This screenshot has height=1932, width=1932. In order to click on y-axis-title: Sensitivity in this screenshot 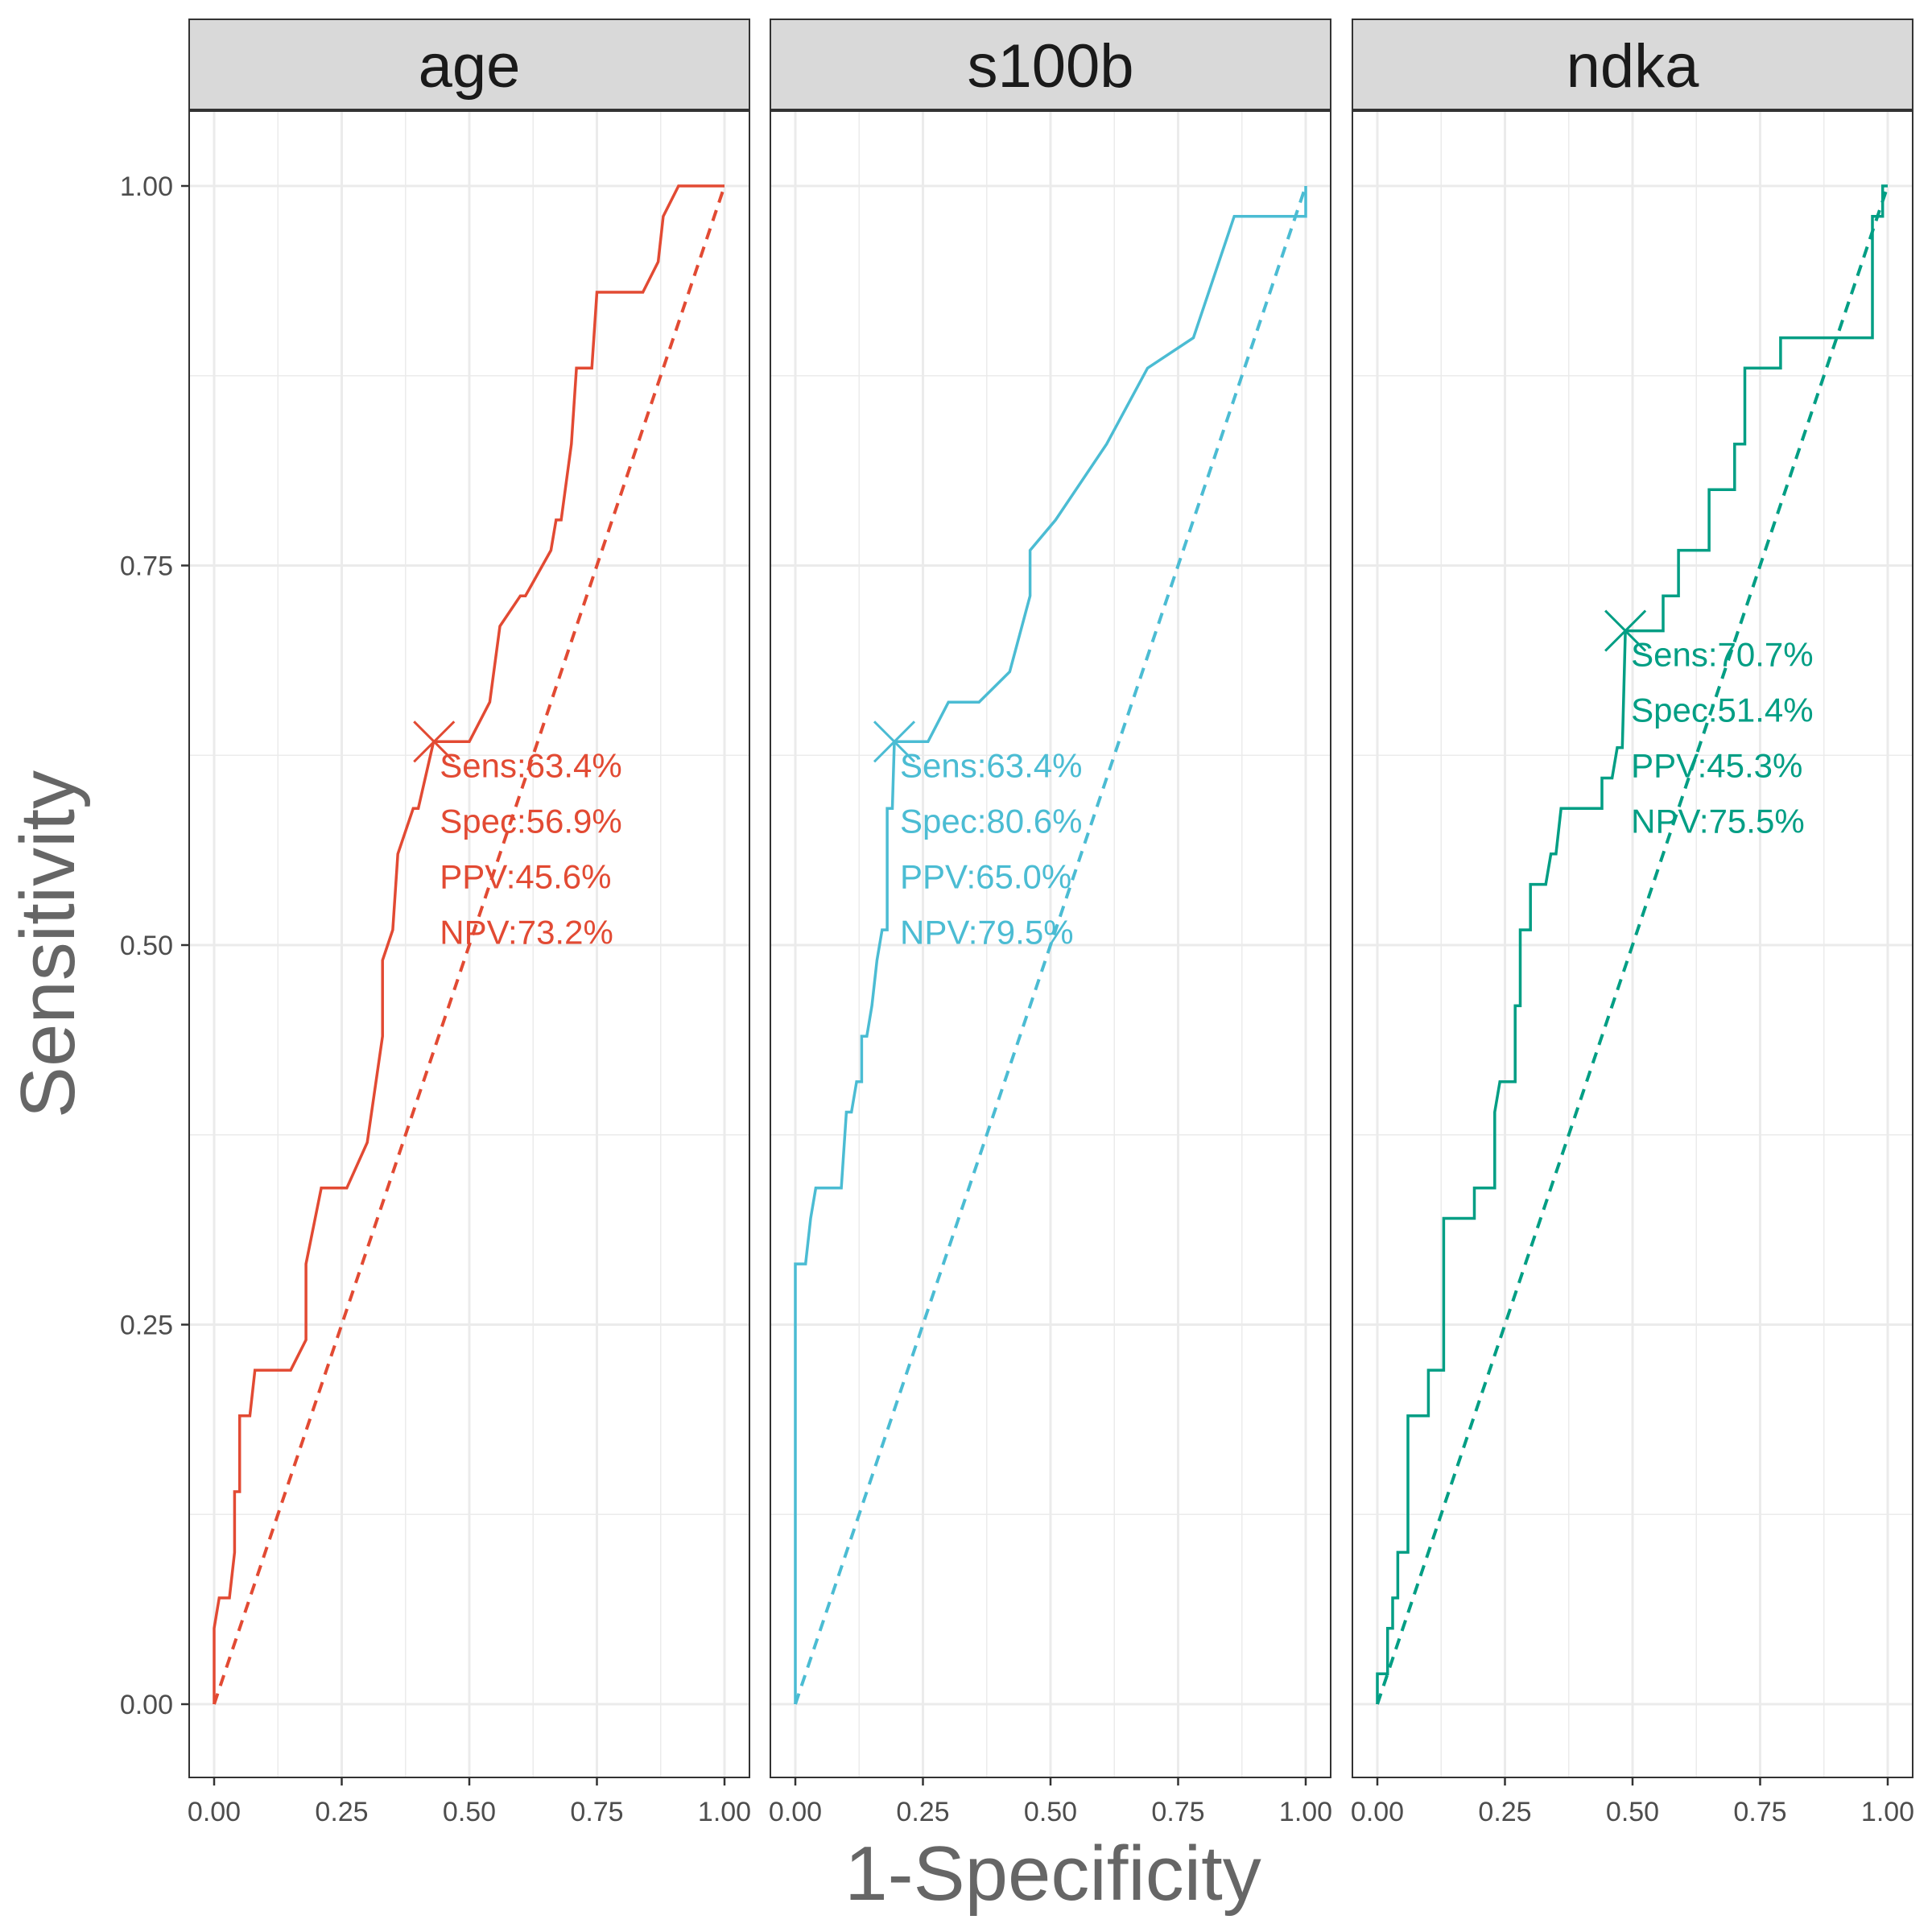, I will do `click(48, 944)`.